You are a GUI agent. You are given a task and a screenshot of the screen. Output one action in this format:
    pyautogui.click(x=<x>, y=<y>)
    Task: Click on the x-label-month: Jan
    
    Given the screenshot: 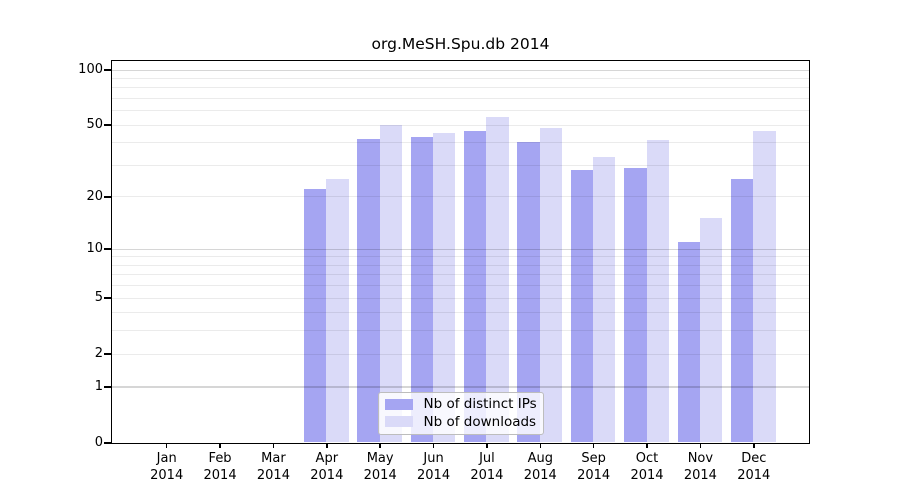 What is the action you would take?
    pyautogui.click(x=166, y=458)
    